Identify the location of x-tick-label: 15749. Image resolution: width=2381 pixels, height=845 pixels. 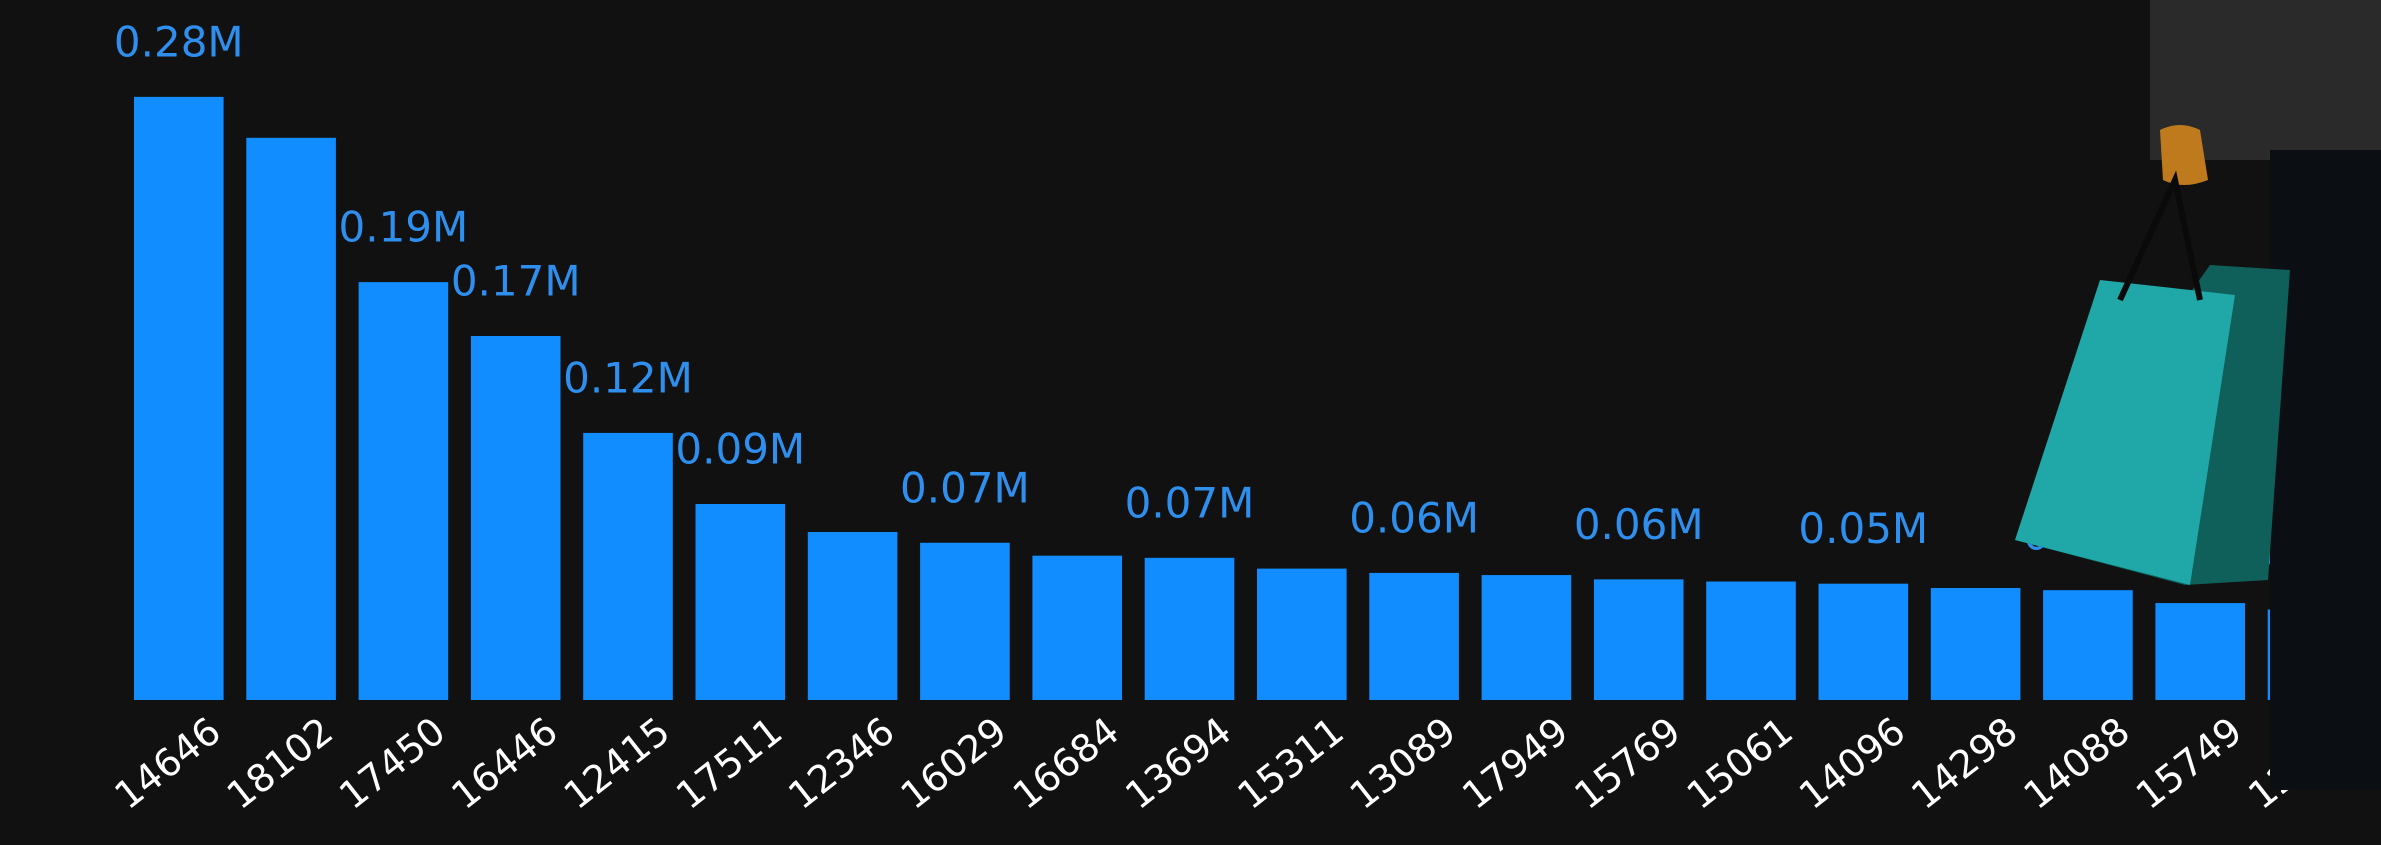
(2189, 763).